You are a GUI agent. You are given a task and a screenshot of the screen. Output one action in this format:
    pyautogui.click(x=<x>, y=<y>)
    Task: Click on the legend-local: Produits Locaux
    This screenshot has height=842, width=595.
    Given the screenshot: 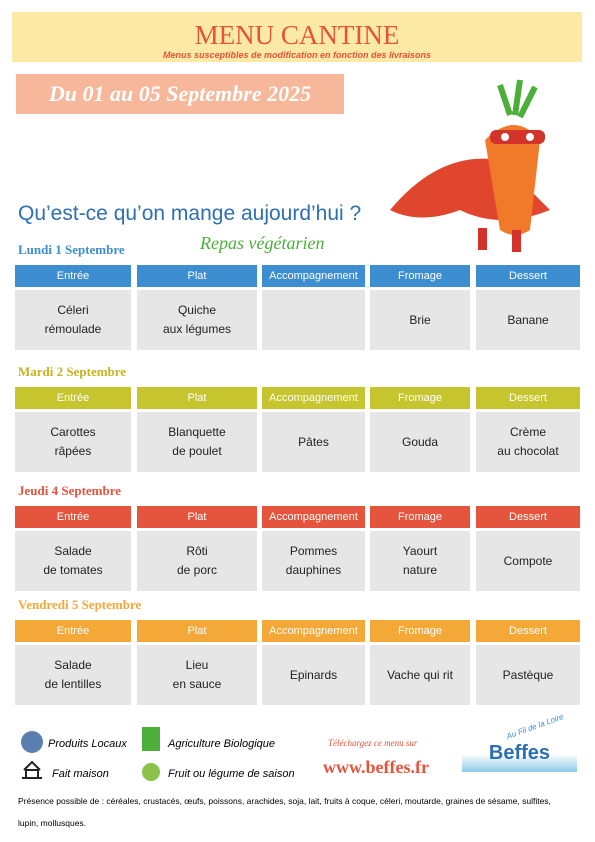 What is the action you would take?
    pyautogui.click(x=87, y=744)
    